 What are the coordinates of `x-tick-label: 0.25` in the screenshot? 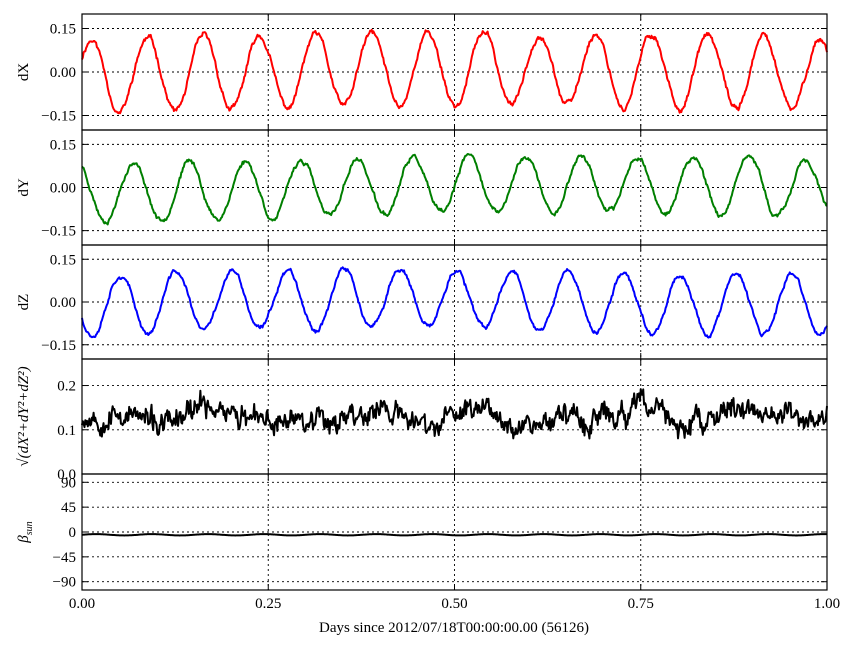 It's located at (268, 604).